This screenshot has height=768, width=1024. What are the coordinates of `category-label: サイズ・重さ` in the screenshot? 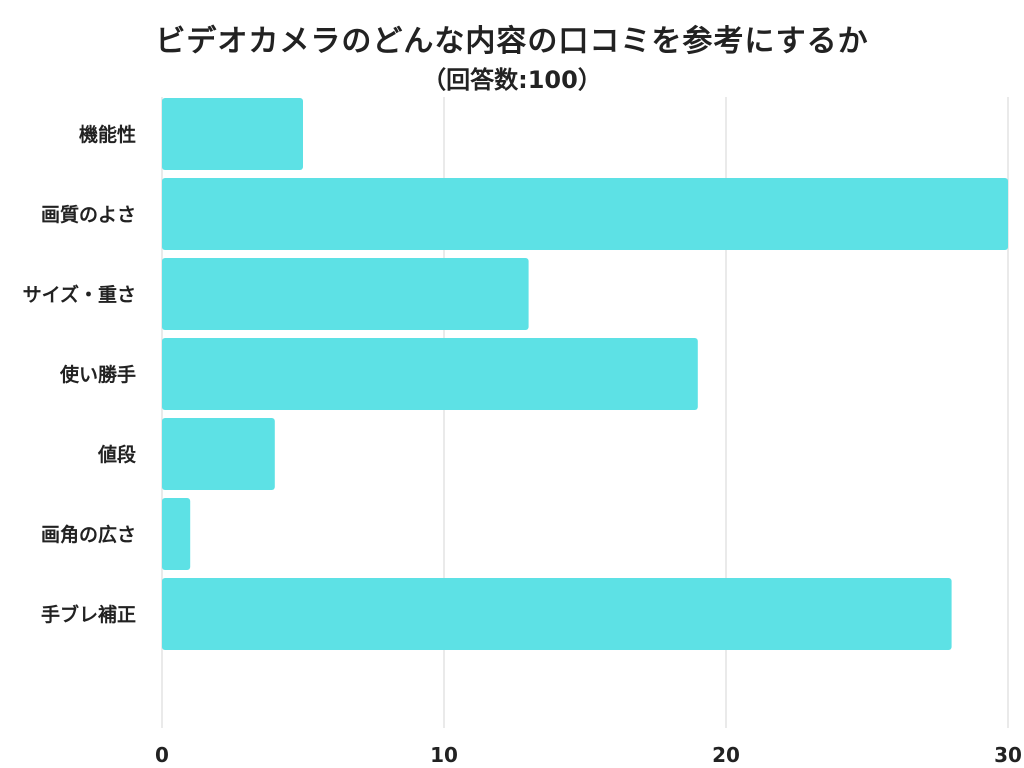 It's located at (79, 294).